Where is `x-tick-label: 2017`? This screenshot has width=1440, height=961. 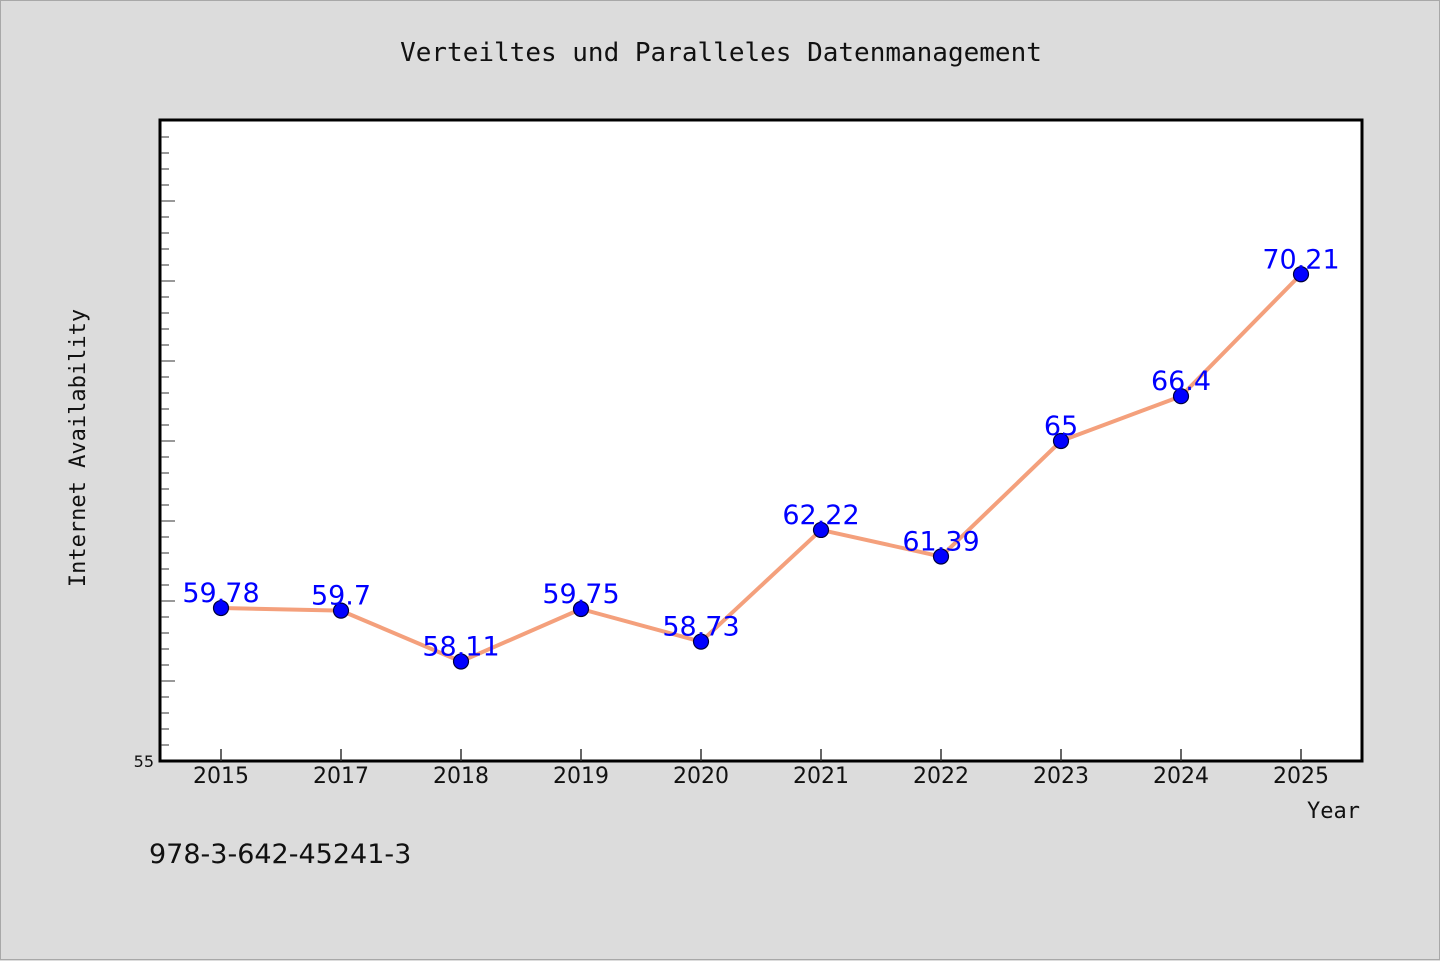
x-tick-label: 2017 is located at coordinates (341, 776).